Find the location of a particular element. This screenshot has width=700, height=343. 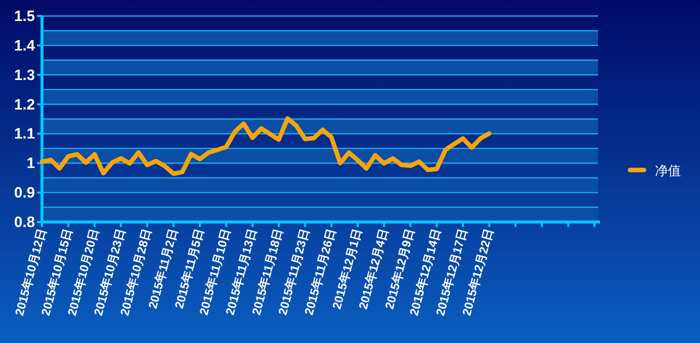

y-tick-label: 1 is located at coordinates (30, 163).